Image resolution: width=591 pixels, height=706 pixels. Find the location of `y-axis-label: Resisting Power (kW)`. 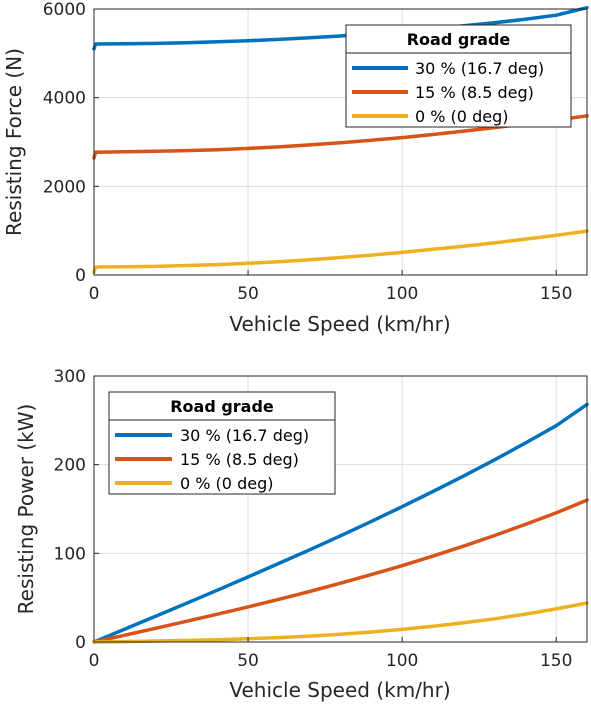

y-axis-label: Resisting Power (kW) is located at coordinates (26, 509).